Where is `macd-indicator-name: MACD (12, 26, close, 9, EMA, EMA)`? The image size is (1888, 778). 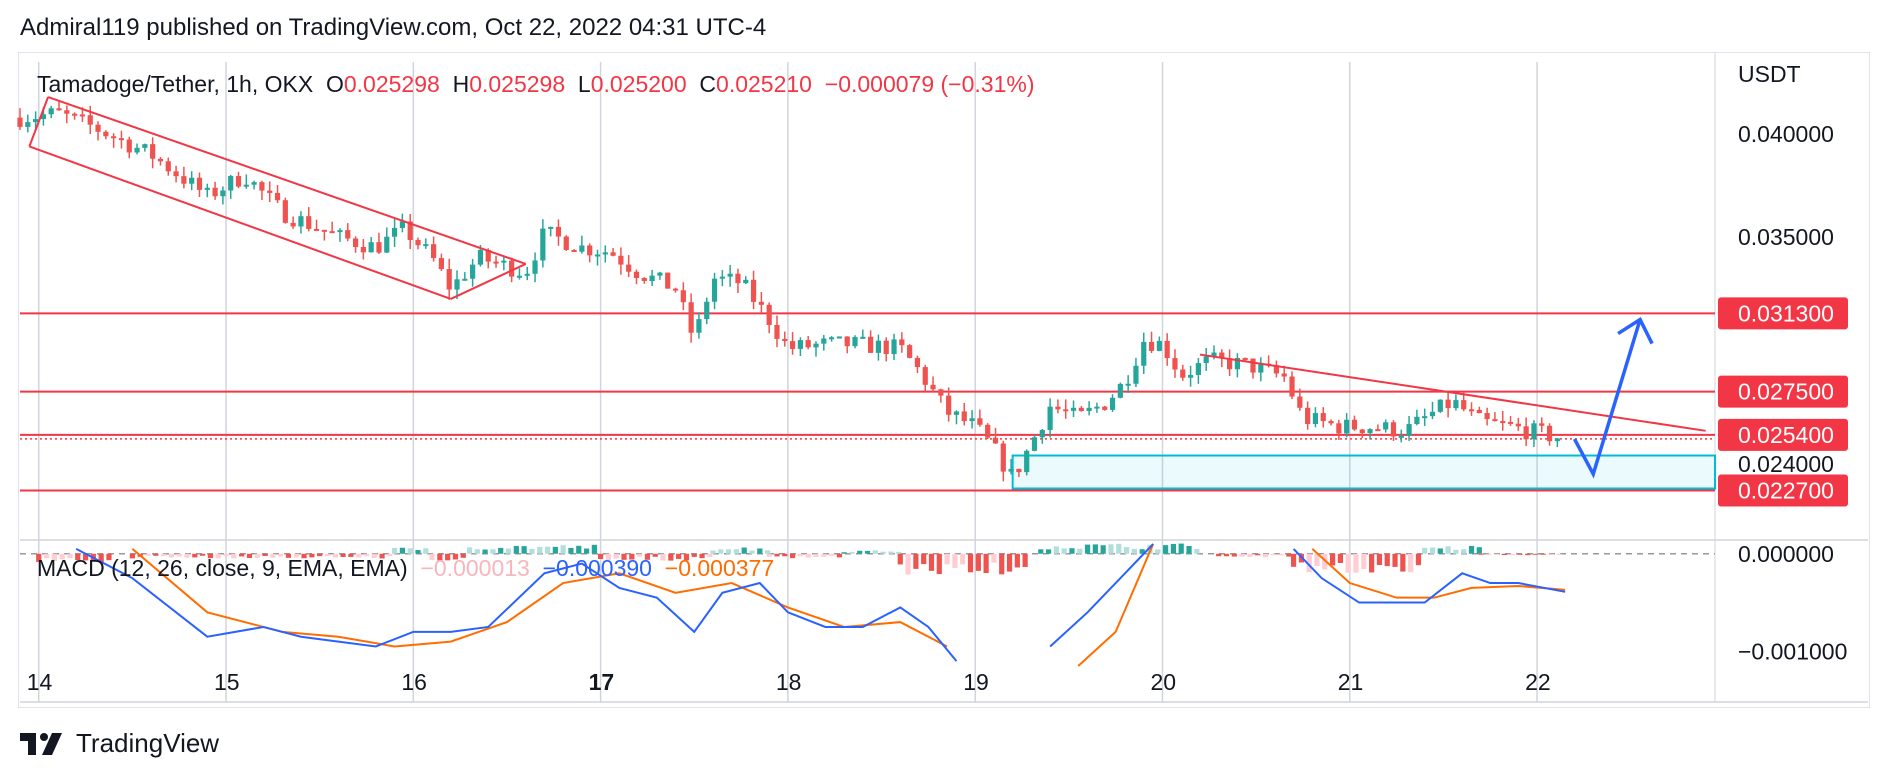 macd-indicator-name: MACD (12, 26, close, 9, EMA, EMA) is located at coordinates (222, 568).